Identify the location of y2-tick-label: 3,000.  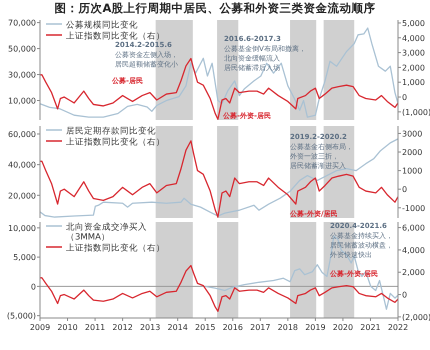
(413, 53).